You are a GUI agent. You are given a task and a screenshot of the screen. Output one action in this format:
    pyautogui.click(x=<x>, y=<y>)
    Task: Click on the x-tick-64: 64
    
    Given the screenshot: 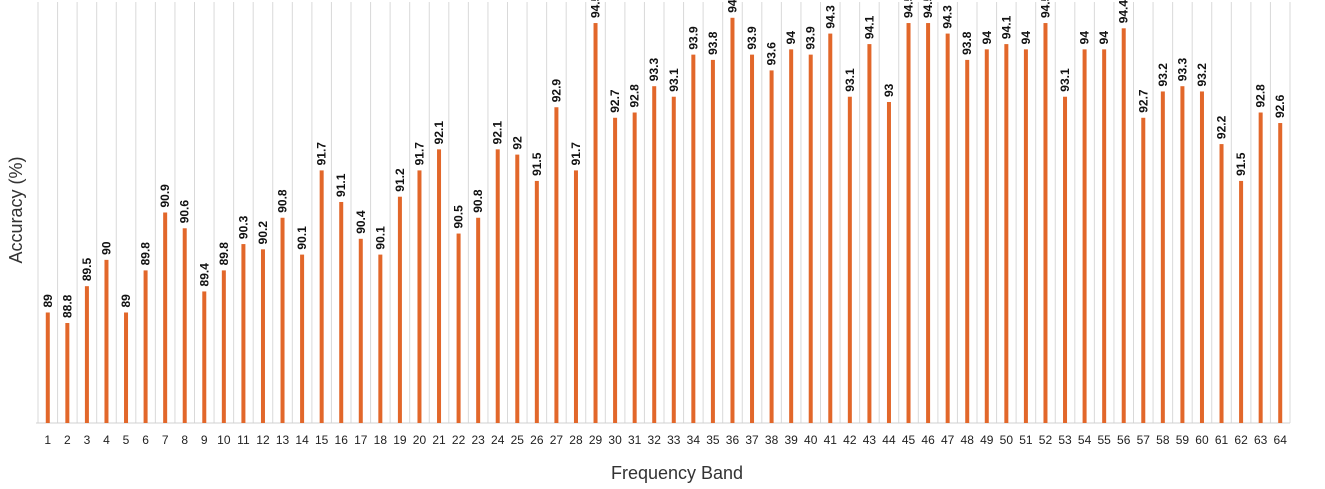 What is the action you would take?
    pyautogui.click(x=1281, y=440)
    